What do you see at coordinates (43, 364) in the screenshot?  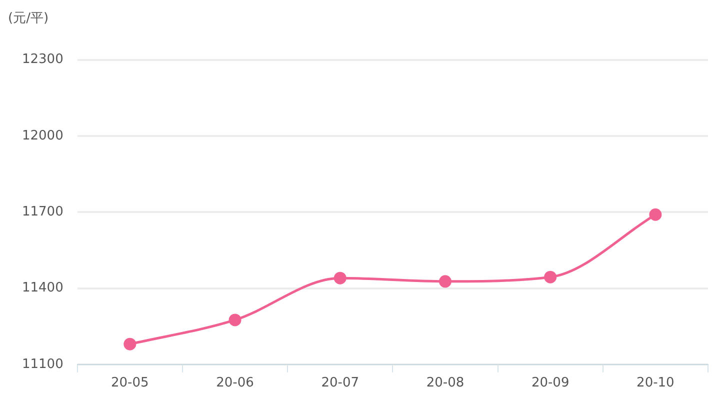 I see `y-tick-label: 11100` at bounding box center [43, 364].